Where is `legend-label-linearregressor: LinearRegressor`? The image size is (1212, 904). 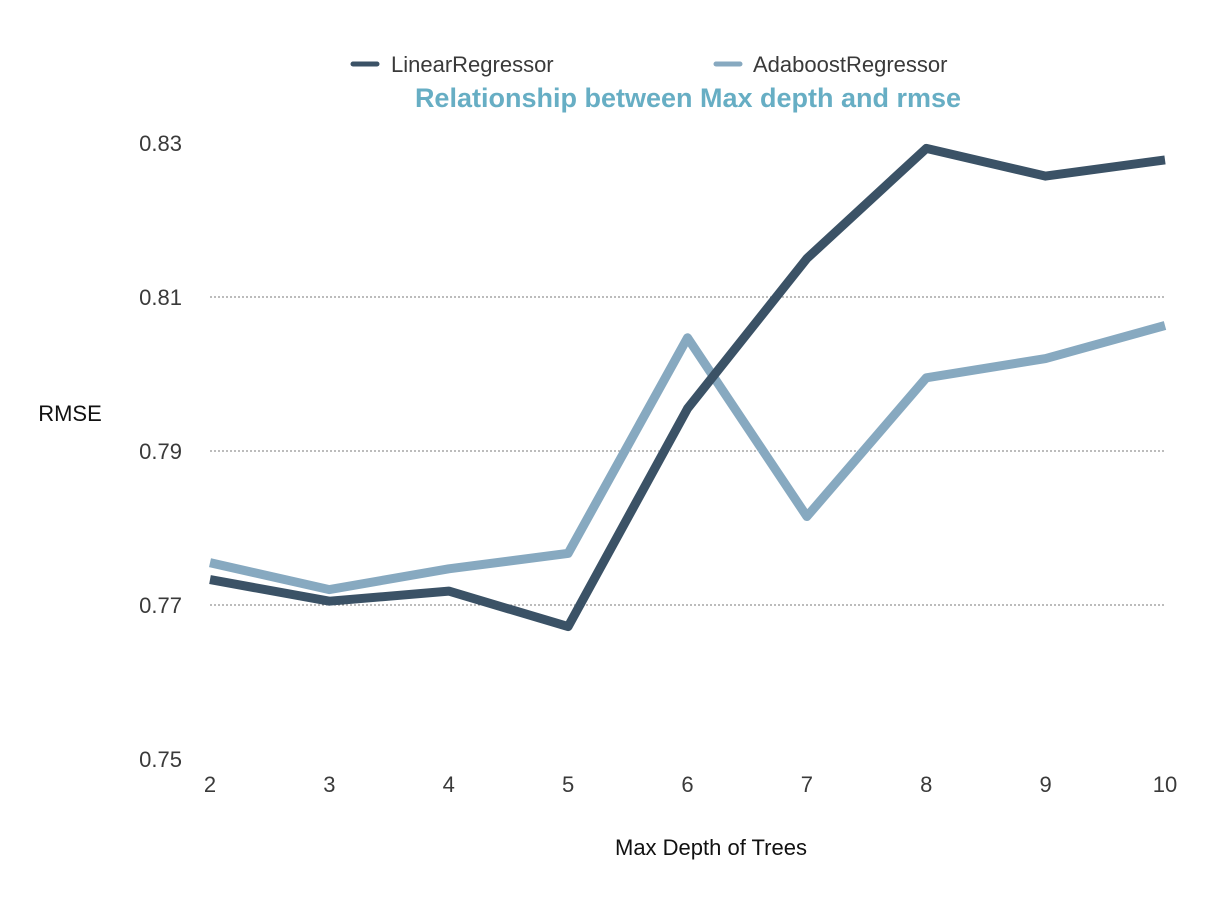 legend-label-linearregressor: LinearRegressor is located at coordinates (472, 64).